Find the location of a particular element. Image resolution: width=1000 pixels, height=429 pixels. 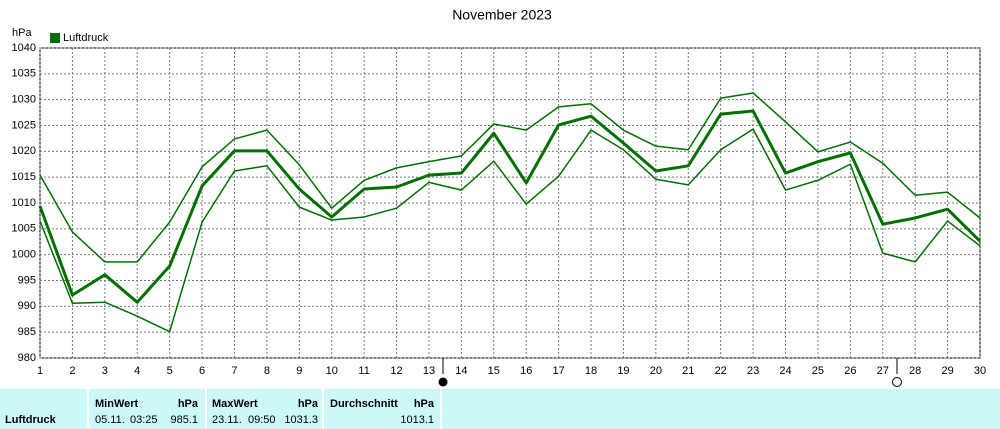

x-tick-label: 24 is located at coordinates (785, 371).